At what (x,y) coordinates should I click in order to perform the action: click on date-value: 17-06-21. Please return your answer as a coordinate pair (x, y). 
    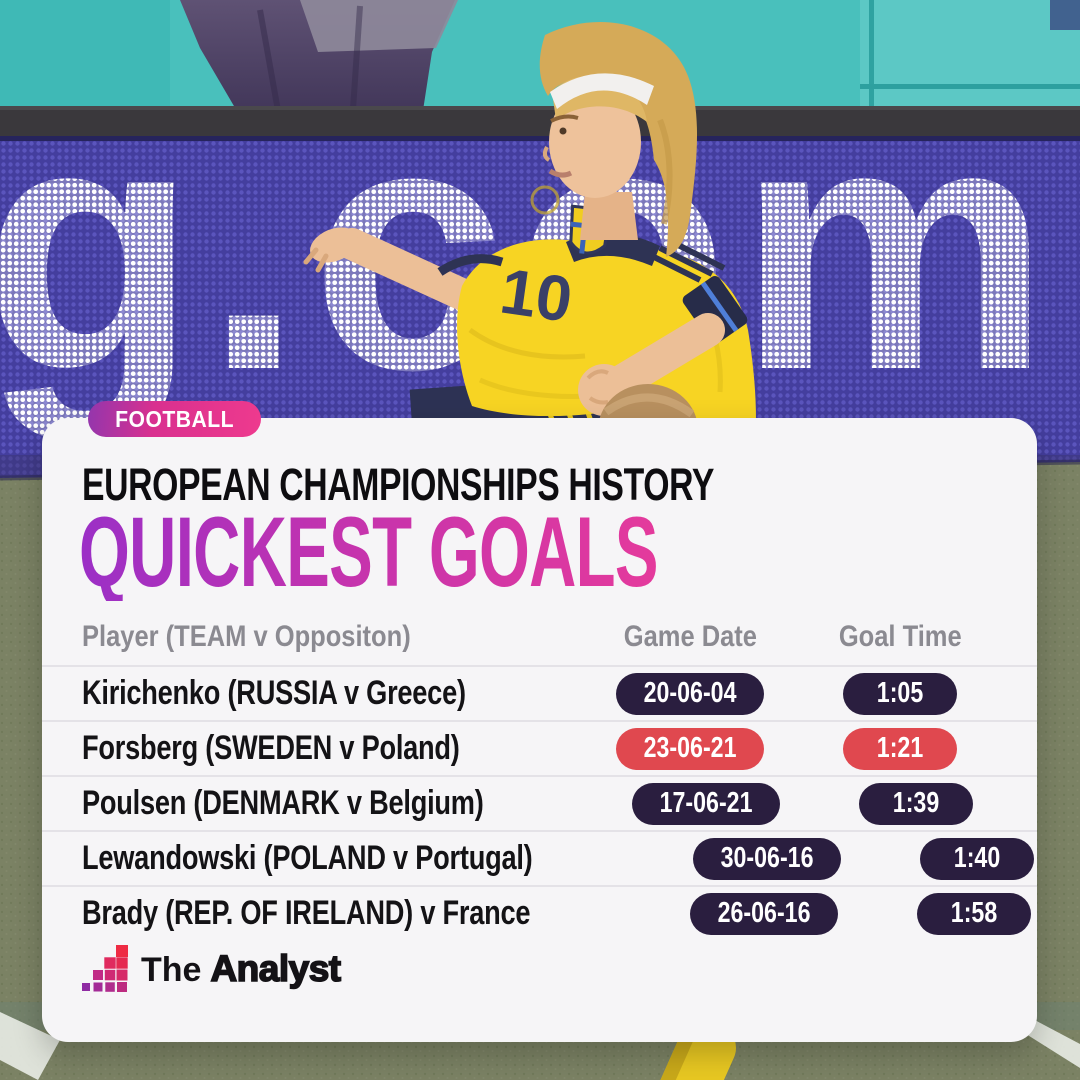
    Looking at the image, I should click on (706, 803).